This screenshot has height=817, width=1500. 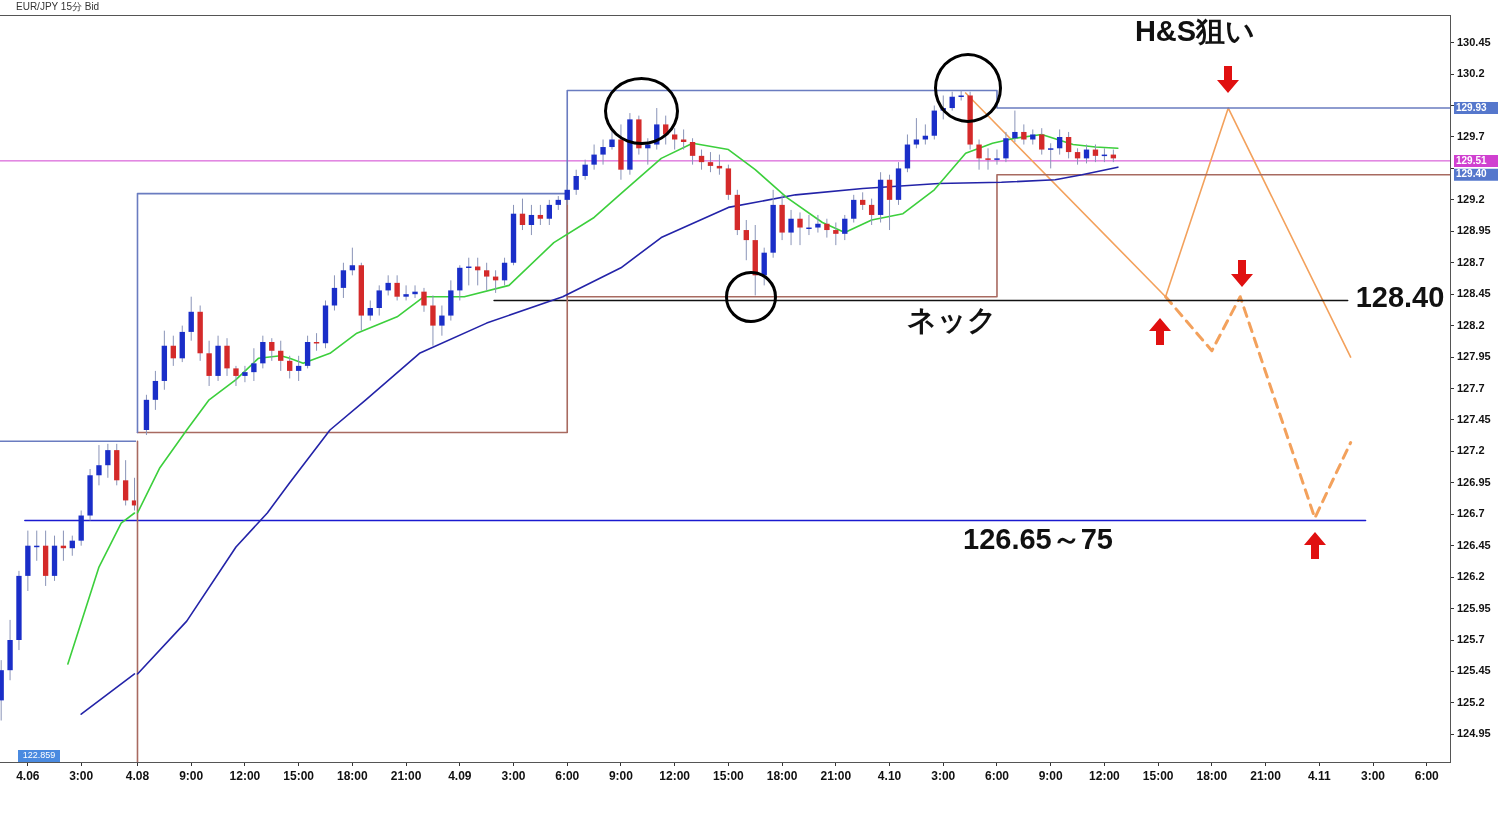 What do you see at coordinates (460, 775) in the screenshot?
I see `x-tick-label: 4.09` at bounding box center [460, 775].